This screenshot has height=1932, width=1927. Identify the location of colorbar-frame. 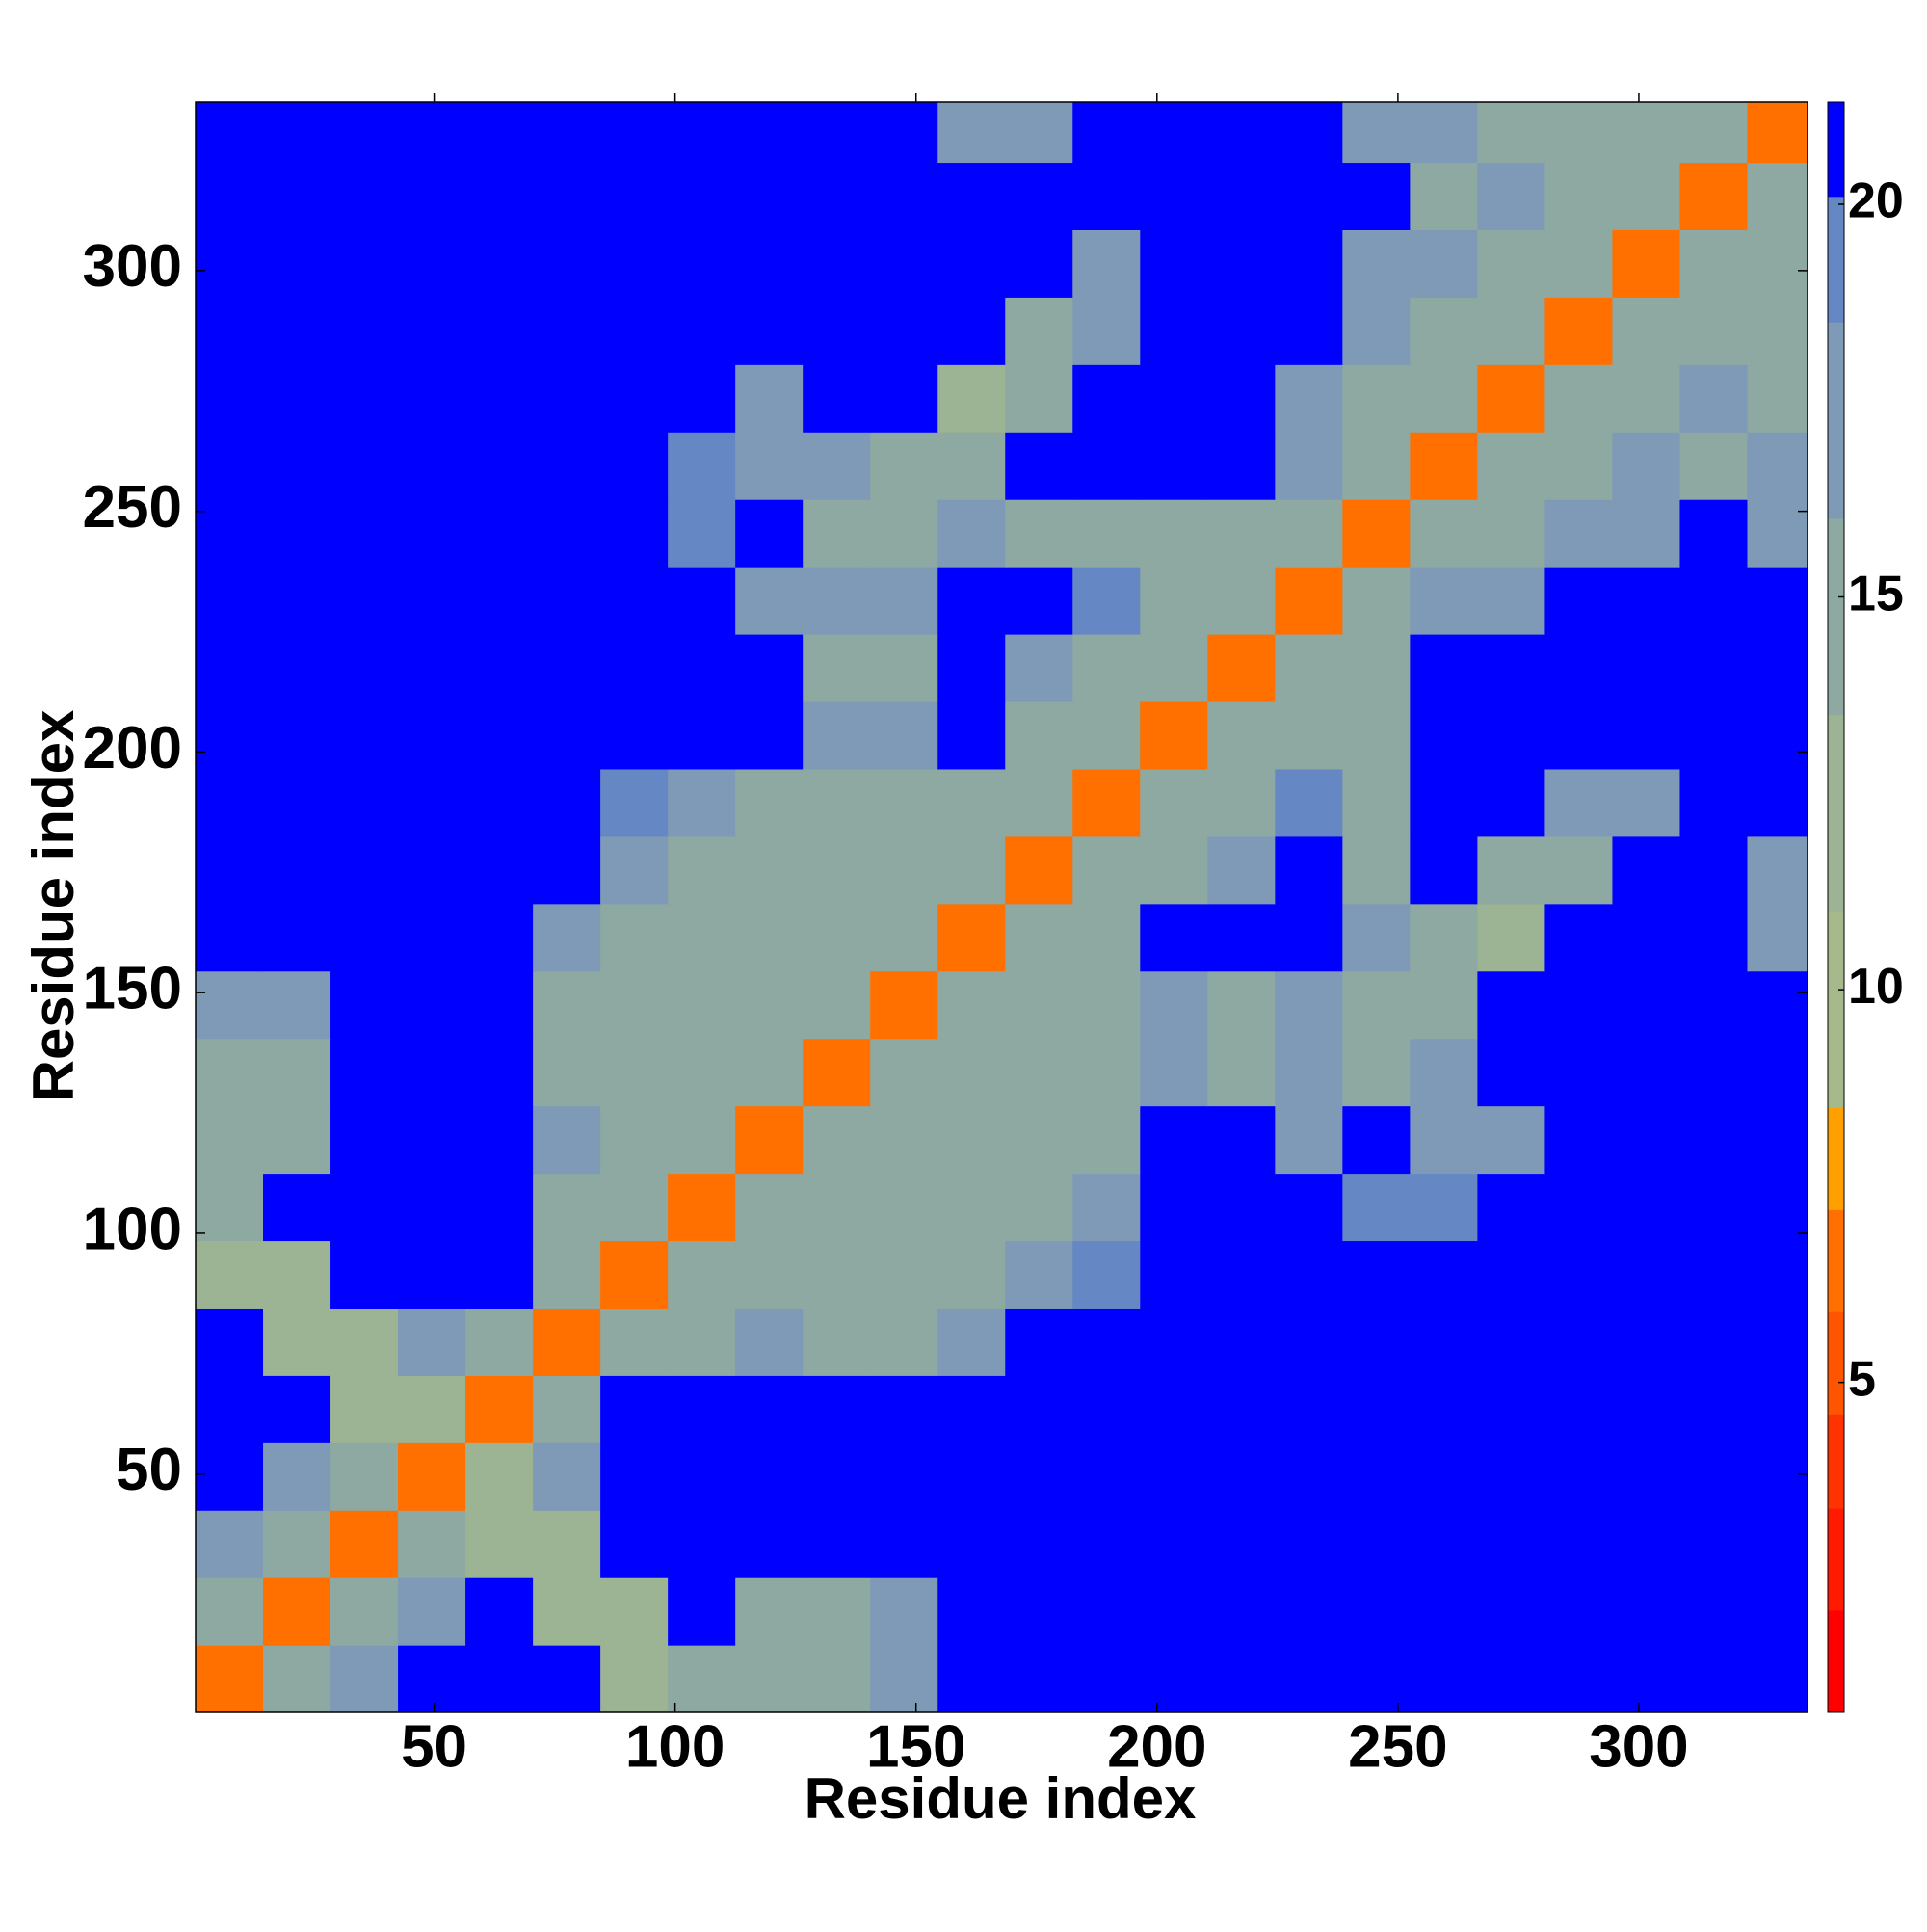
(1836, 907).